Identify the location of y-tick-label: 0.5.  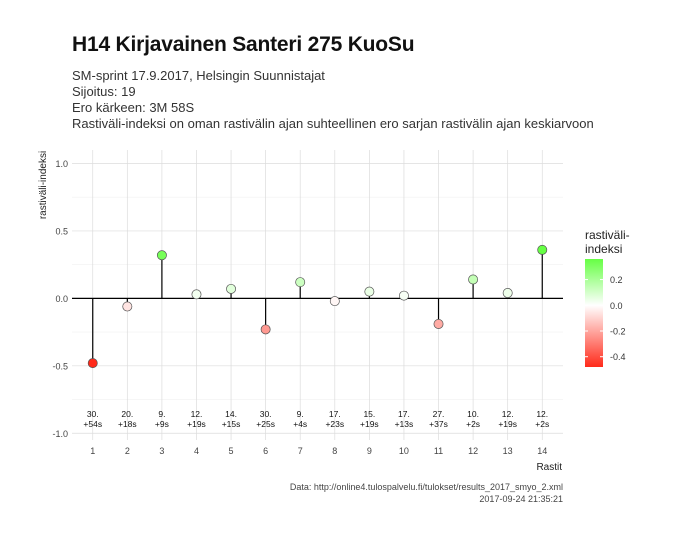
(61, 231).